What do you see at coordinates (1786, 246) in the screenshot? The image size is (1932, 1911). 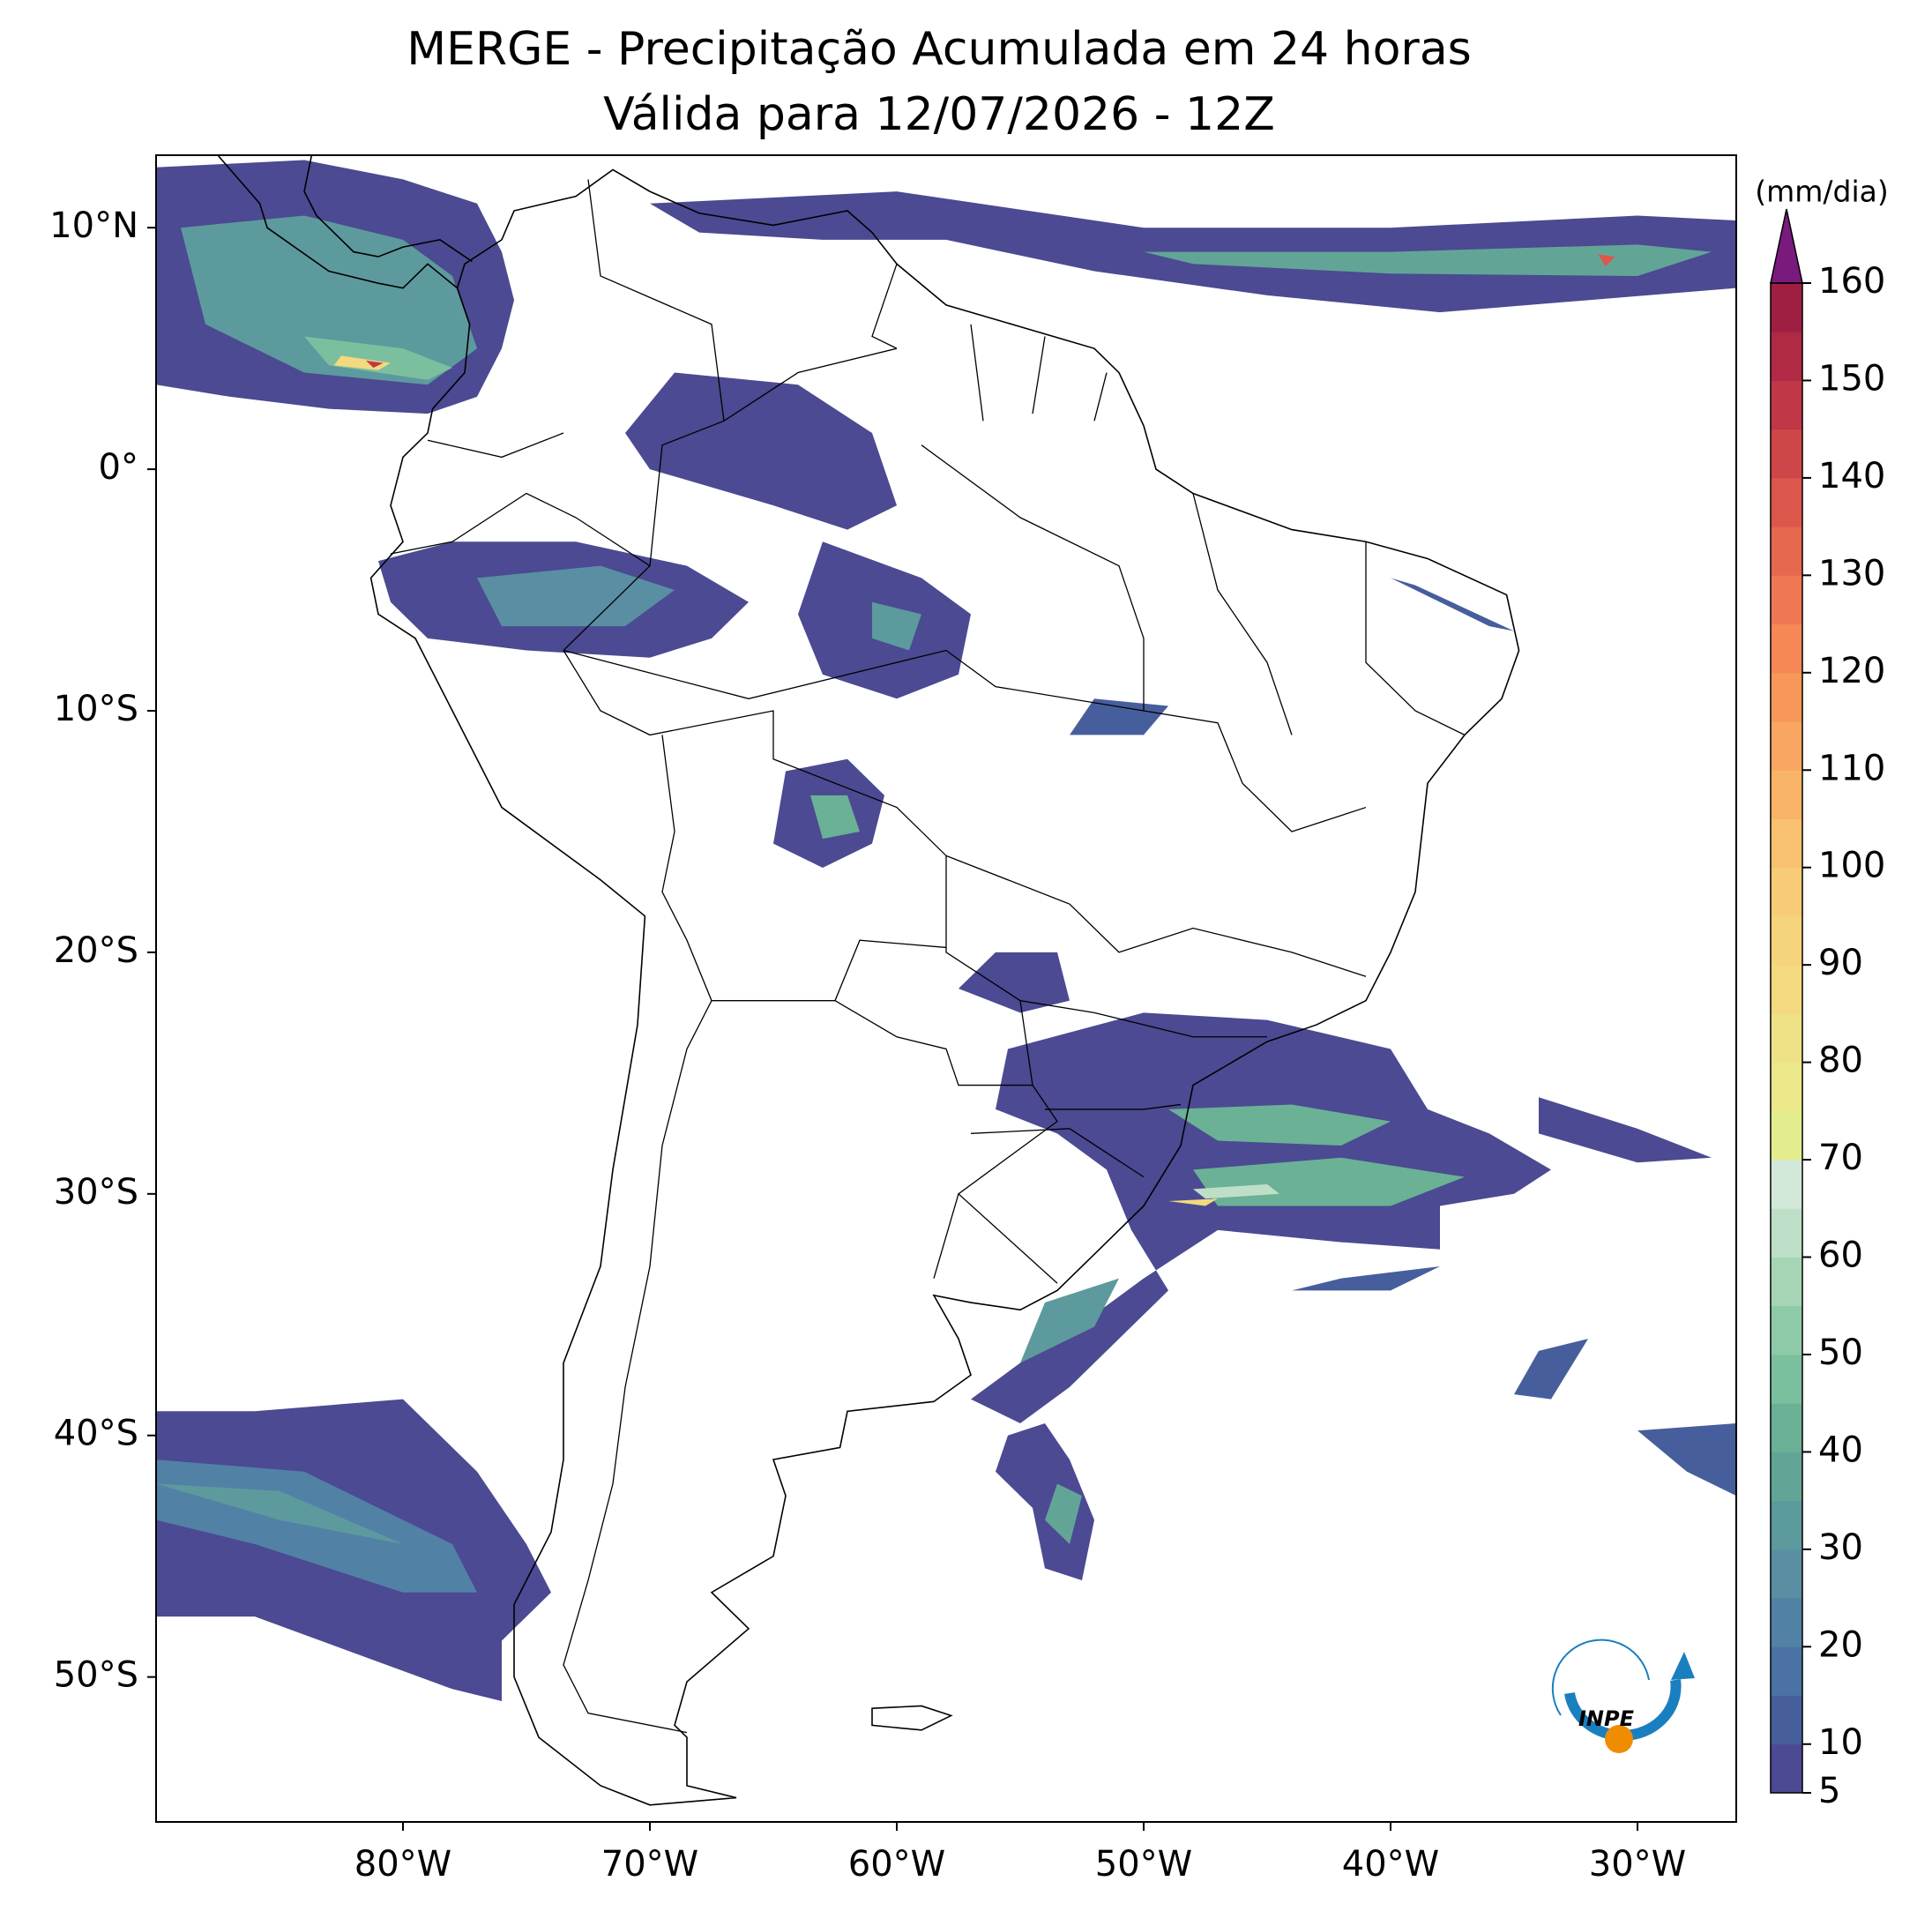 I see `colorbar-extend` at bounding box center [1786, 246].